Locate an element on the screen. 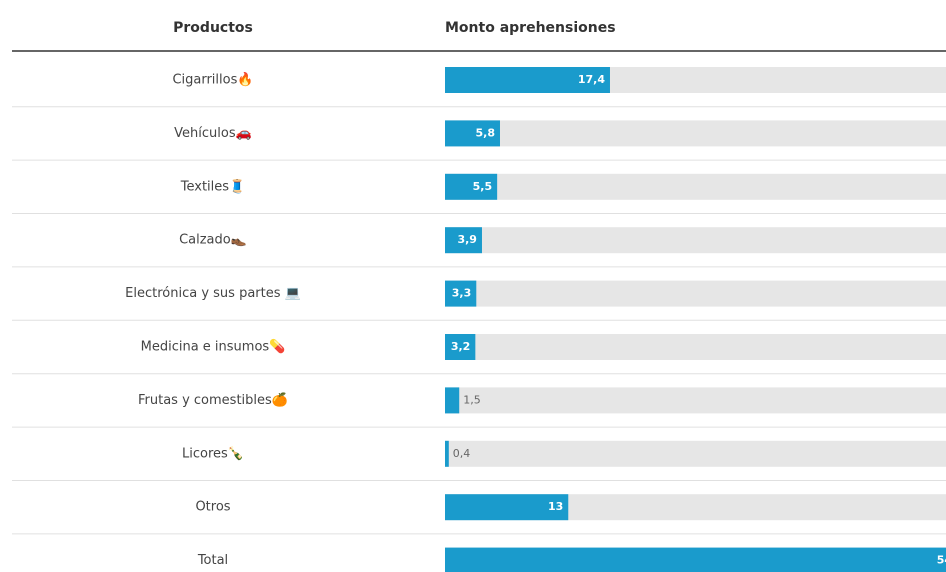 This screenshot has height=572, width=946. value-label: 3,2 is located at coordinates (461, 346).